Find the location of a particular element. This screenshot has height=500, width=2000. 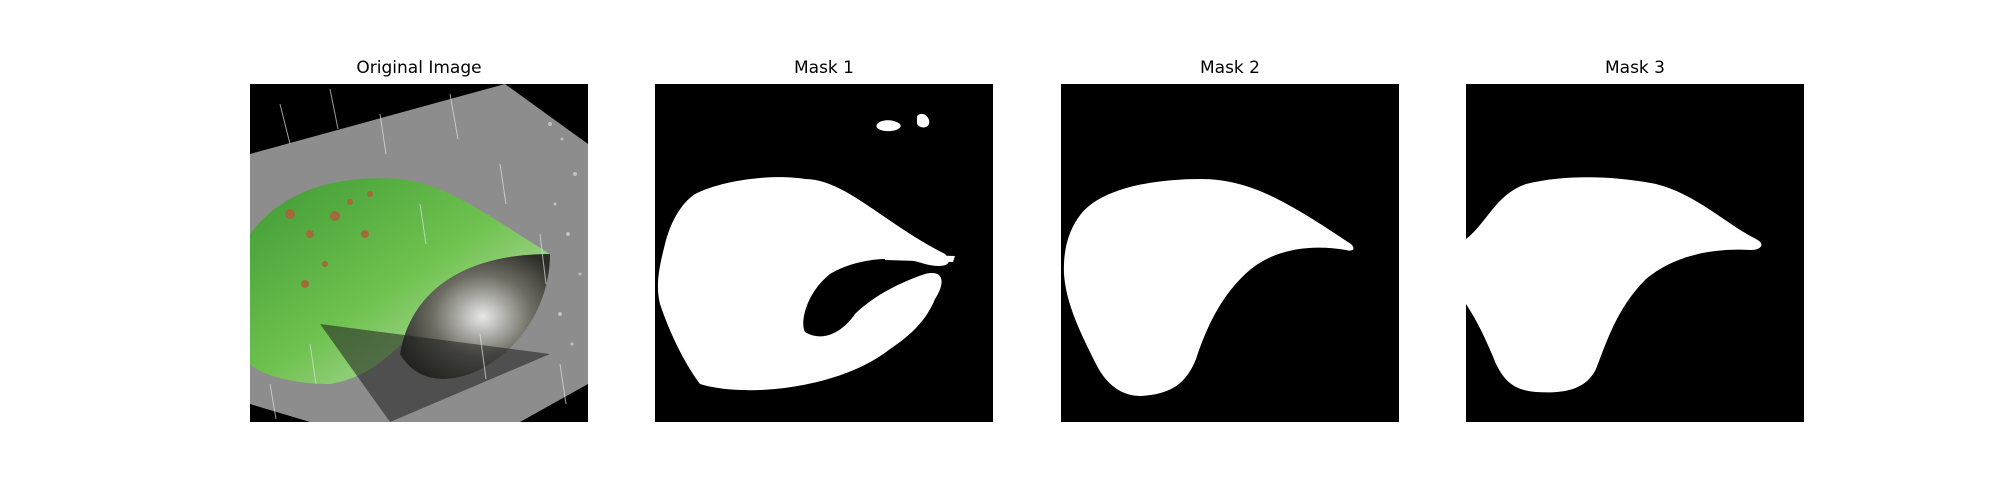

panel-title-mask-2: Mask 2 is located at coordinates (1229, 68).